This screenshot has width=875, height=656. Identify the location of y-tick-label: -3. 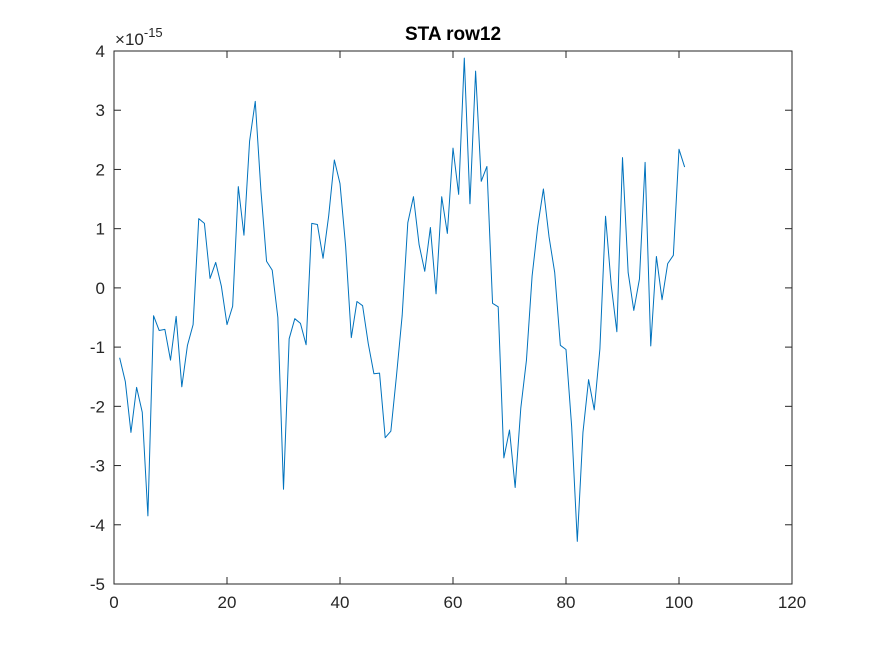
(97, 466).